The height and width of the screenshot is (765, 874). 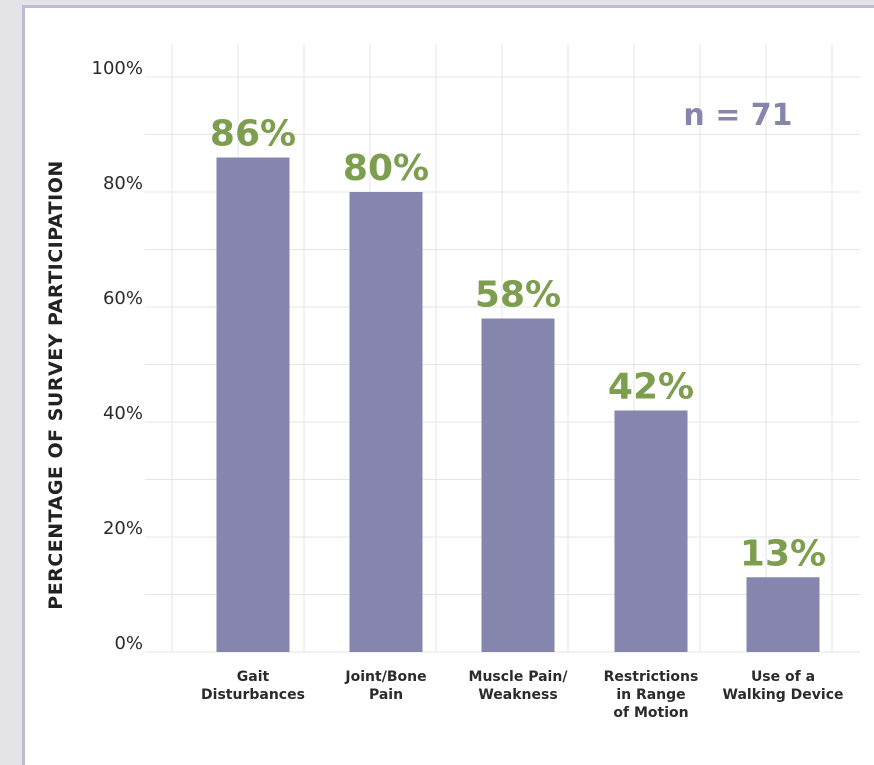 I want to click on y-tick-label: 20%, so click(x=123, y=528).